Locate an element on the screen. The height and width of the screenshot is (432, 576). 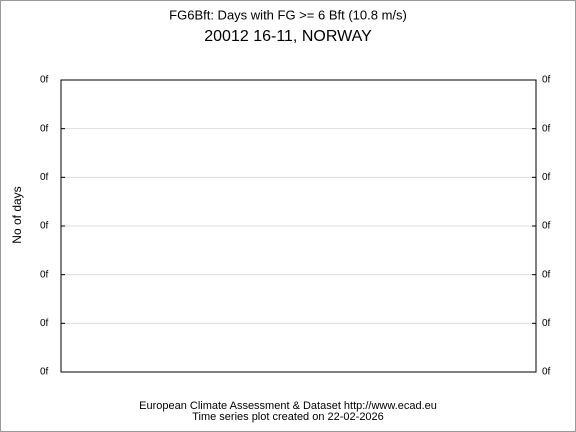
footer: Time series plot created on 22-02-2026 is located at coordinates (288, 417).